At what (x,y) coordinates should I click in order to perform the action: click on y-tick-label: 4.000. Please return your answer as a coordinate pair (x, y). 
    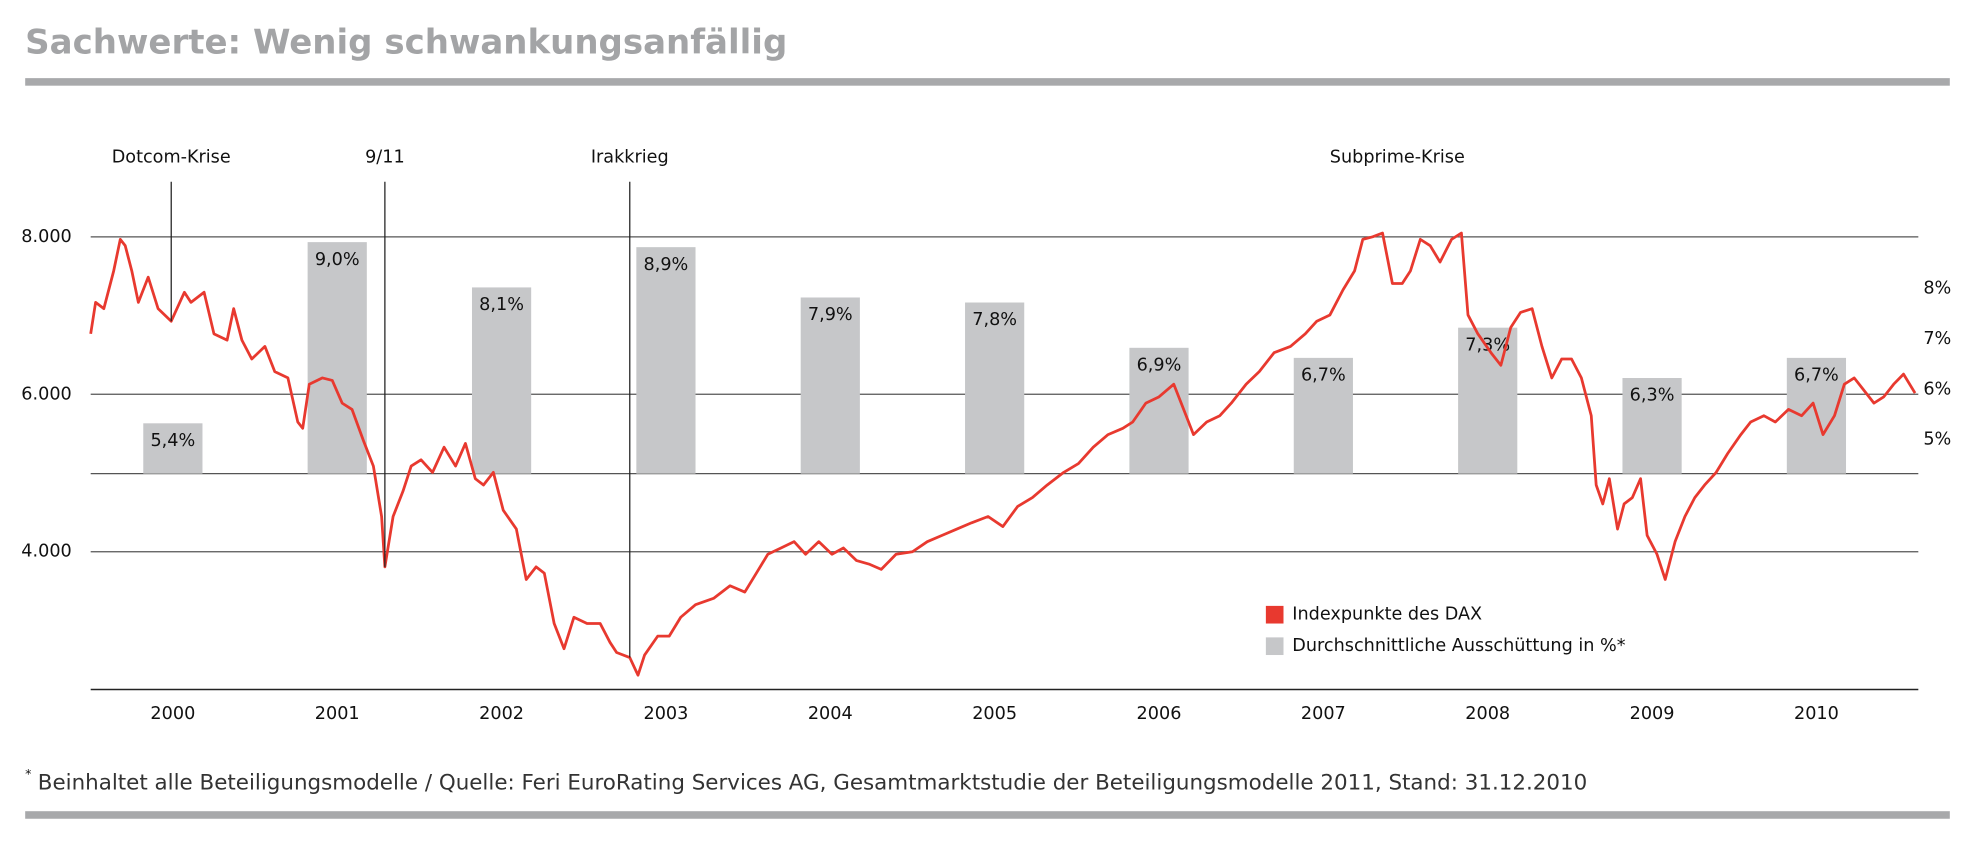
    Looking at the image, I should click on (46, 552).